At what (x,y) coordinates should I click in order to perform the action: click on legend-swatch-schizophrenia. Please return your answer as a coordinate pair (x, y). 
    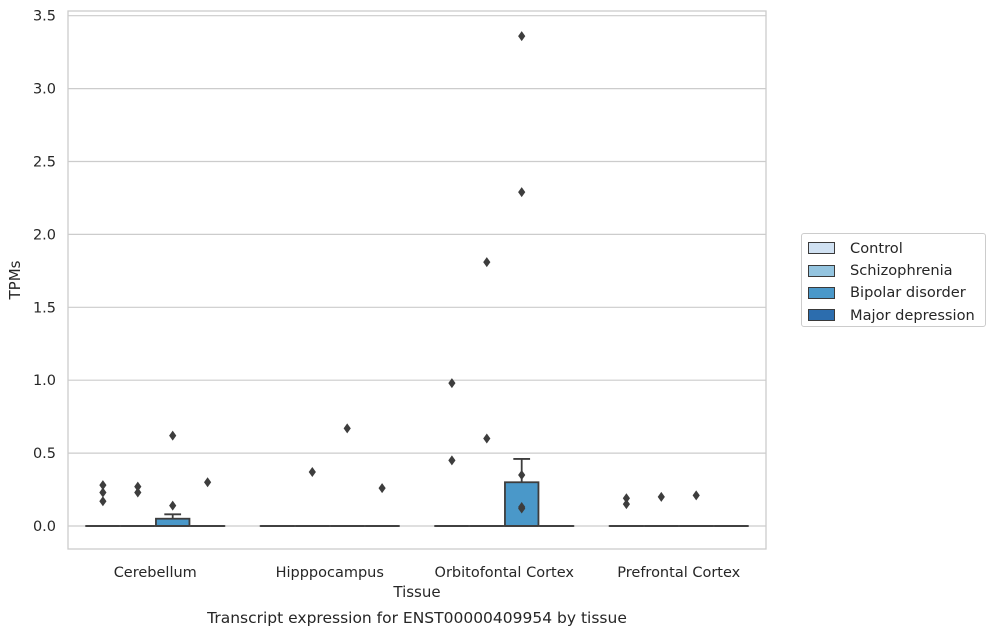
    Looking at the image, I should click on (821, 270).